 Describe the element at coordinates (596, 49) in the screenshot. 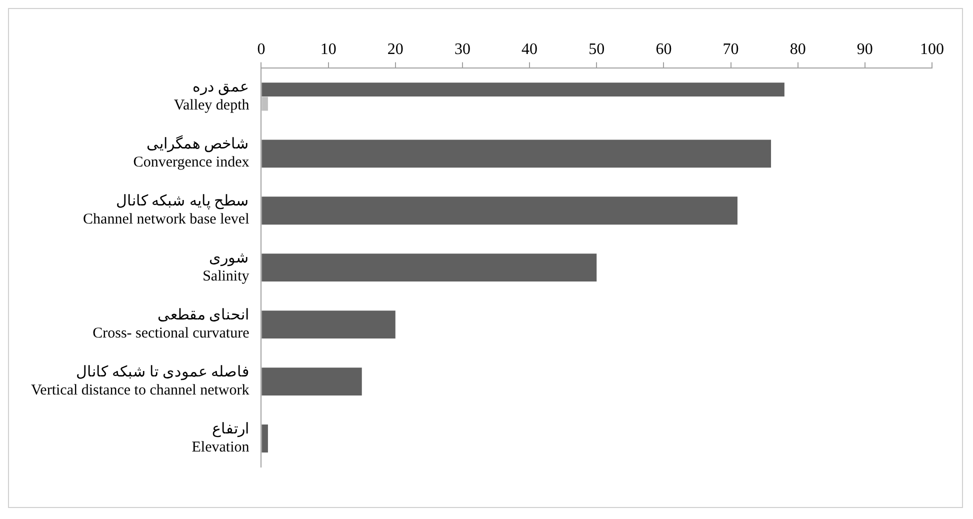

I see `x-tick-label: 50` at that location.